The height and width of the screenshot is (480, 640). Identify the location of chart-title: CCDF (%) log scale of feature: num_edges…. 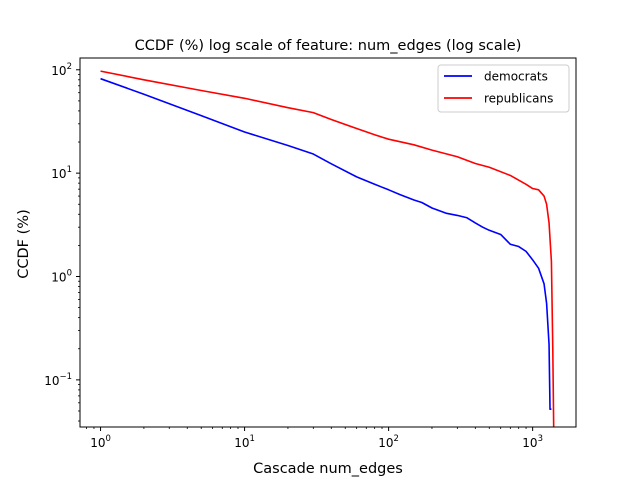
(328, 46).